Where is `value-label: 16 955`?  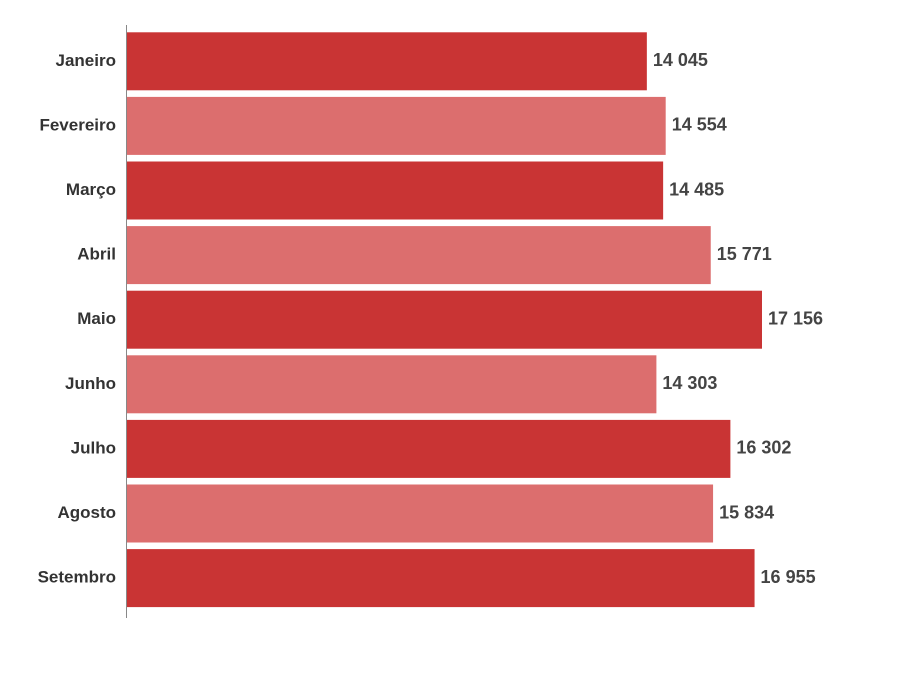 value-label: 16 955 is located at coordinates (788, 577).